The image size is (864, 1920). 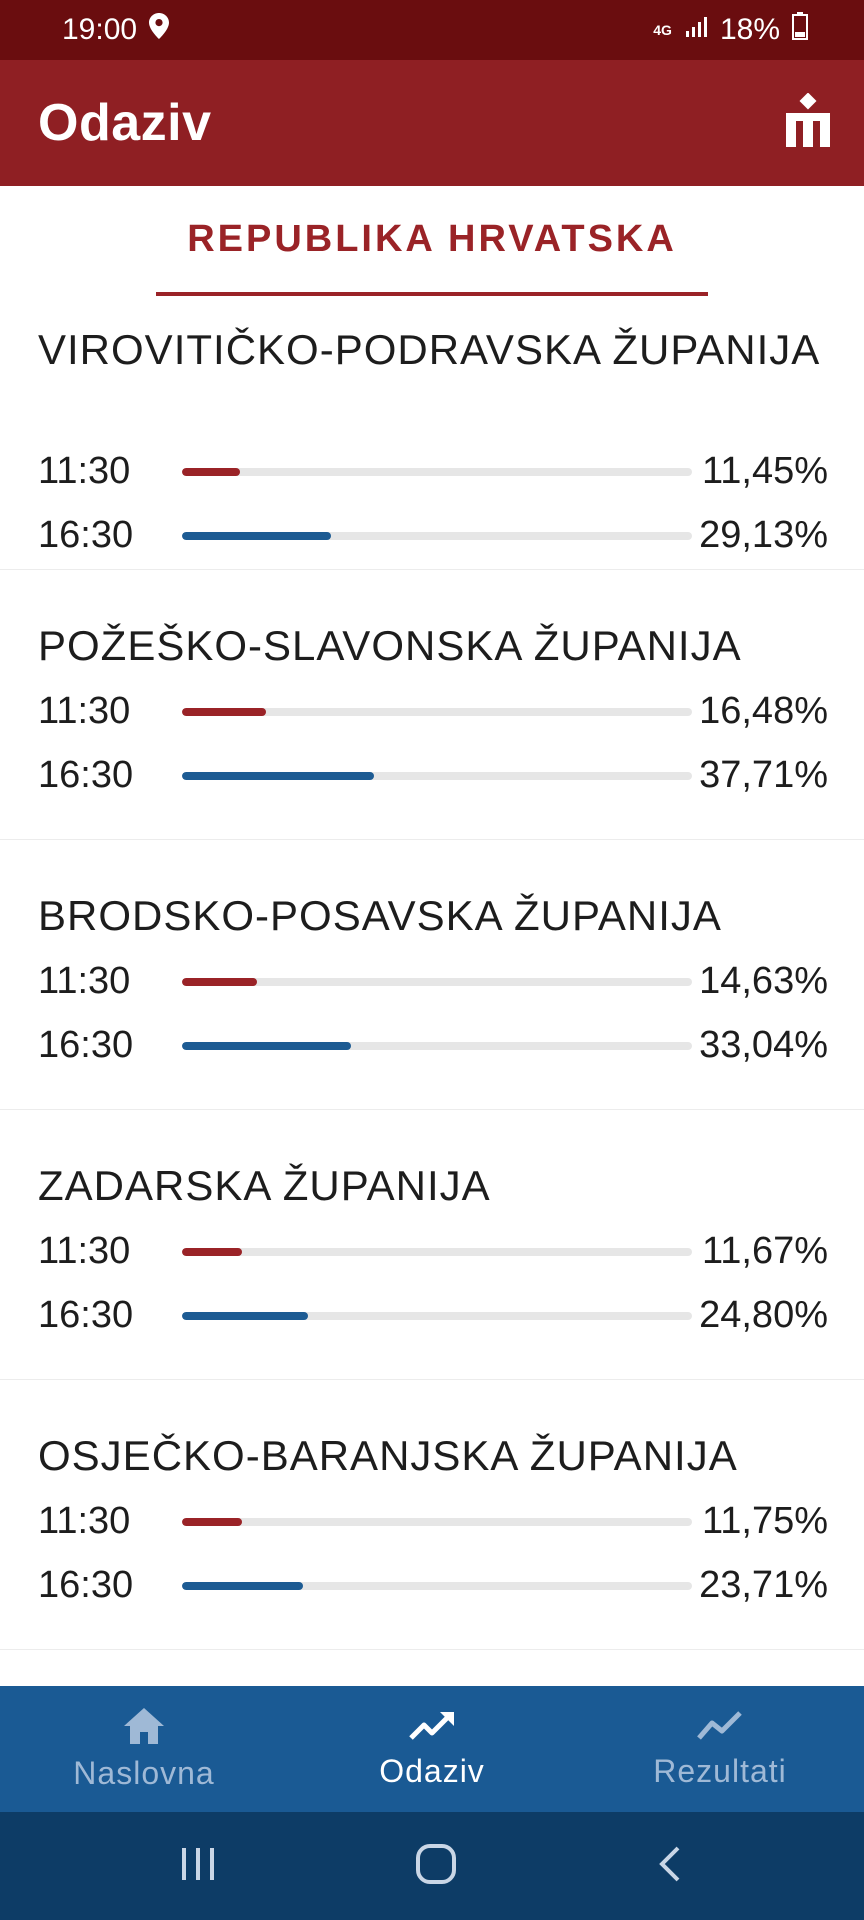 I want to click on brand-logo-icon, so click(x=808, y=123).